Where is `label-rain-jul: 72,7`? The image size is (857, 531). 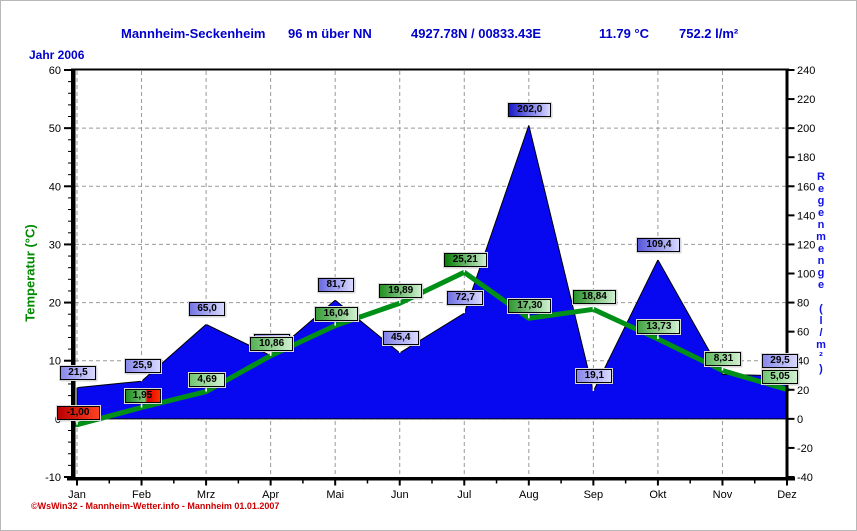 label-rain-jul: 72,7 is located at coordinates (465, 298).